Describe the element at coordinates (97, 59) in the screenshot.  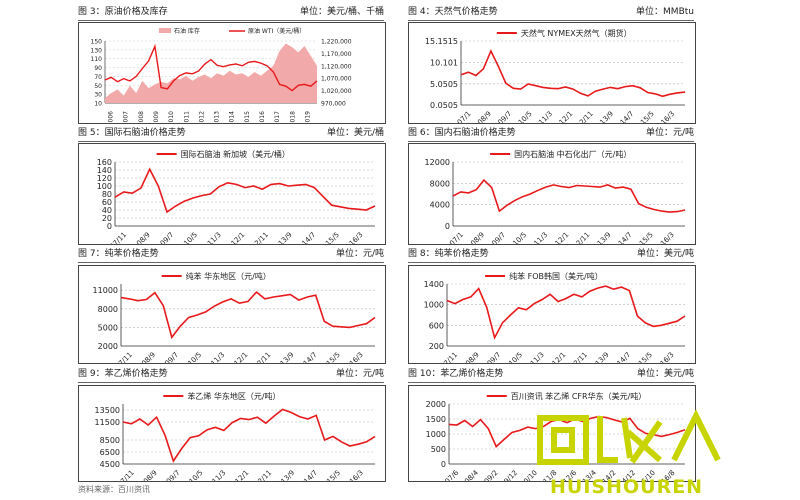
I see `y-tick-label: 110` at that location.